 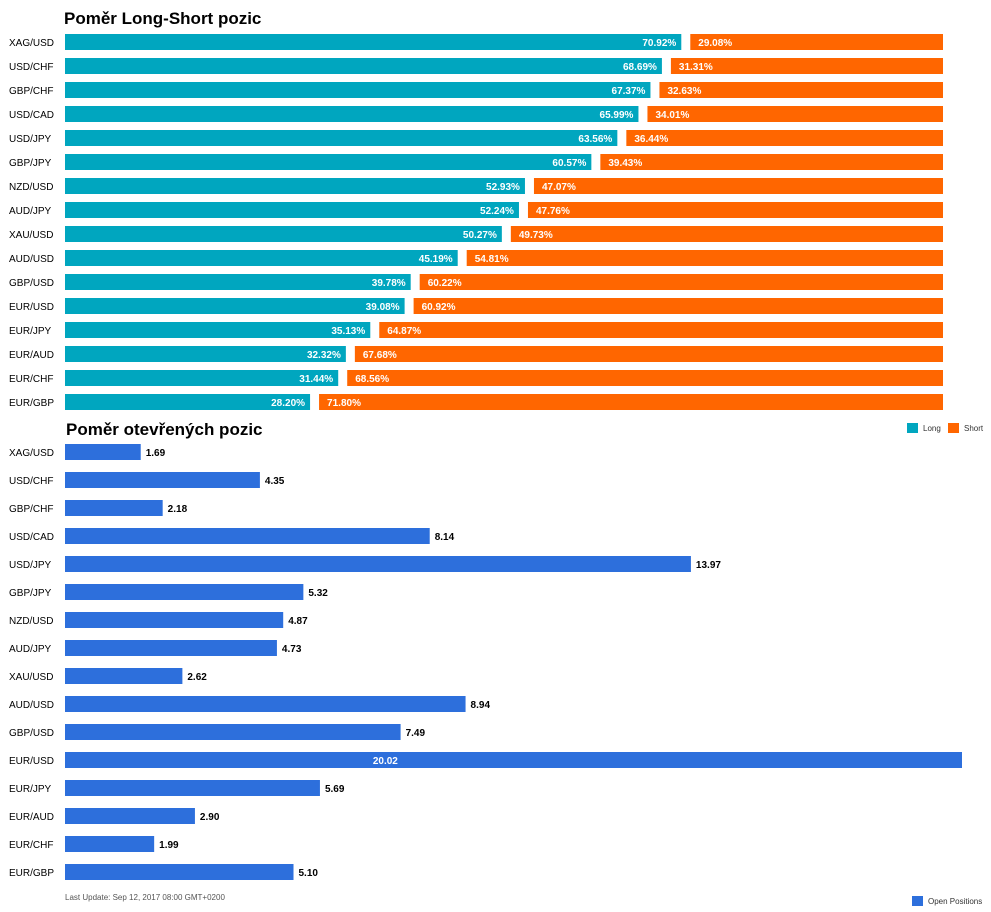 I want to click on long-value-label: 31.44%, so click(x=316, y=379).